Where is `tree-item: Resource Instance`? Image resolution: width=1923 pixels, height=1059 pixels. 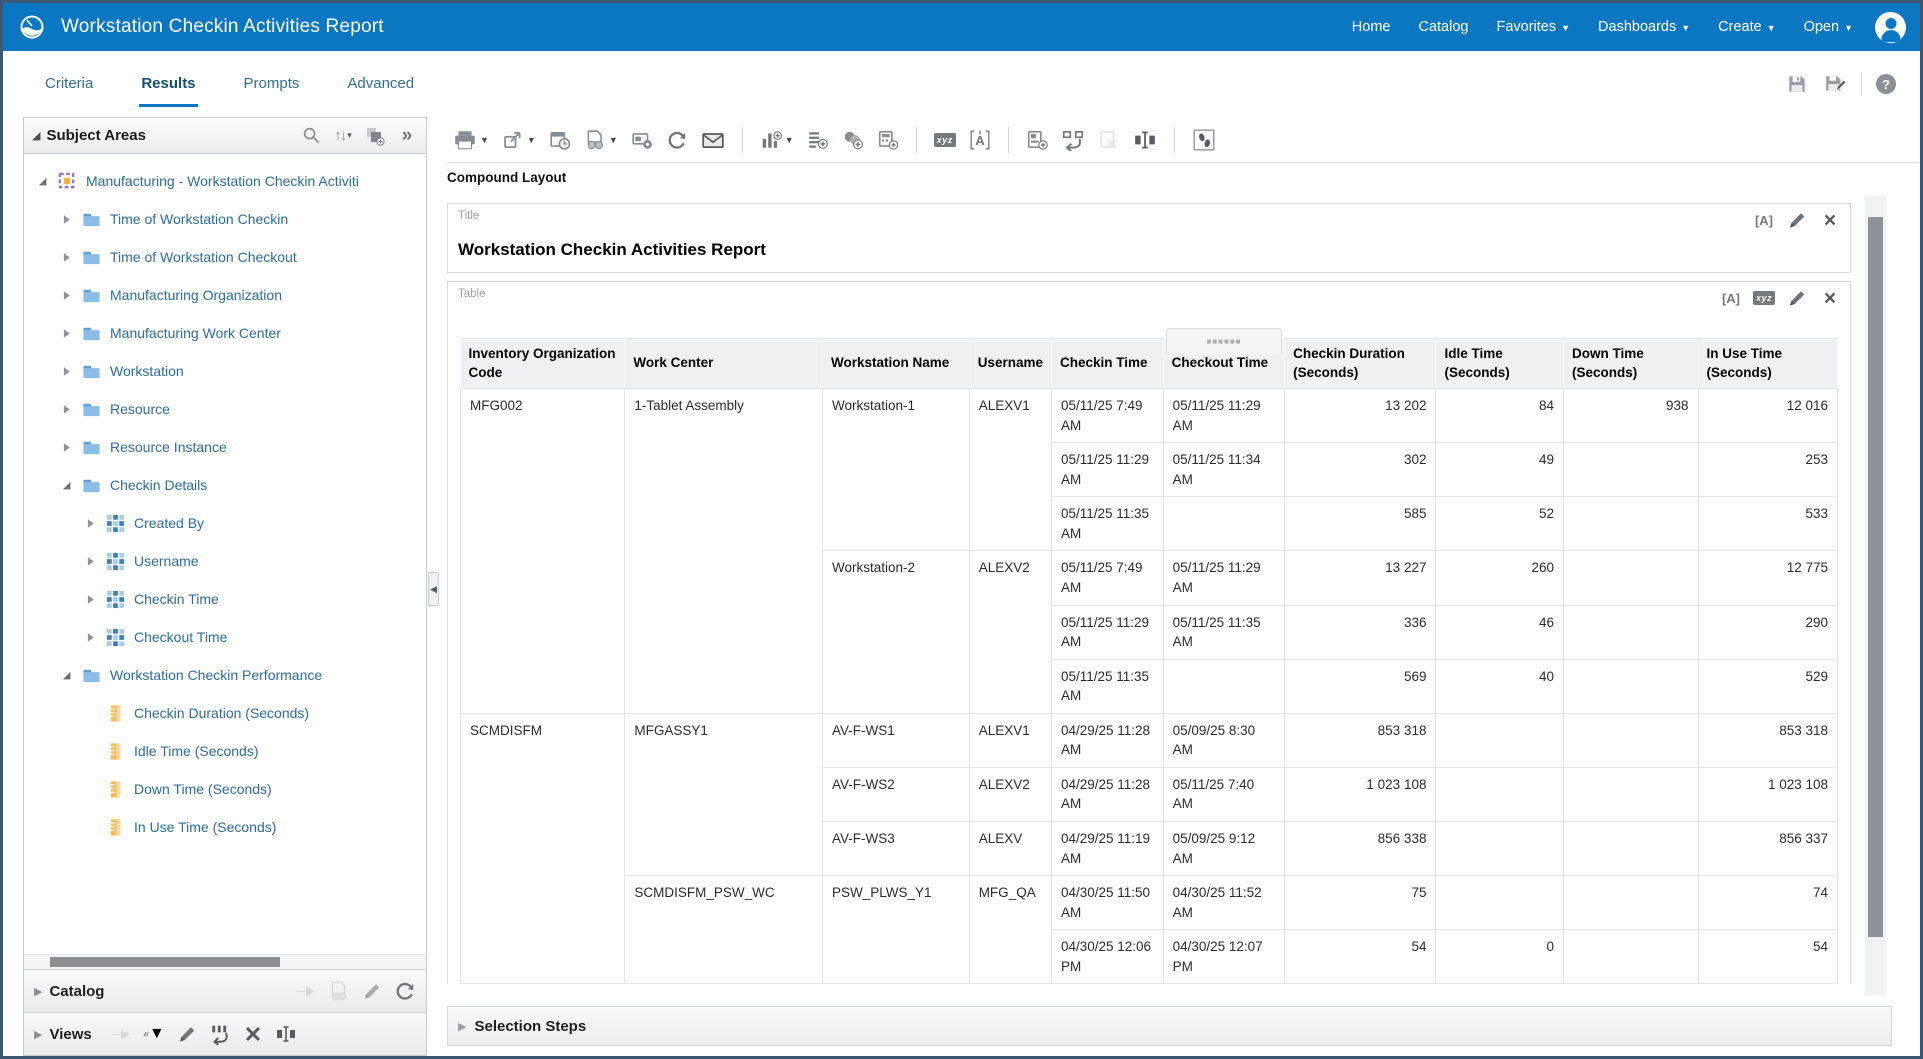
tree-item: Resource Instance is located at coordinates (225, 447).